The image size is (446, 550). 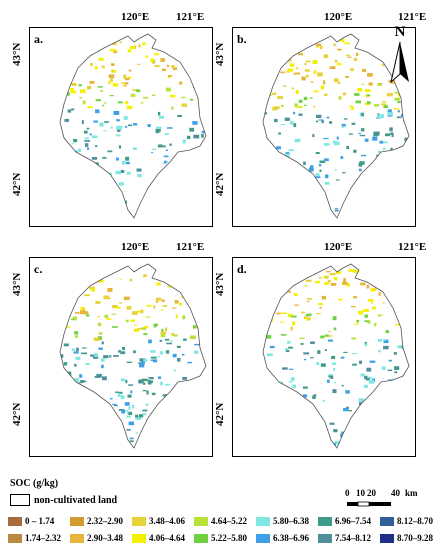 What do you see at coordinates (336, 126) in the screenshot?
I see `map-region-b` at bounding box center [336, 126].